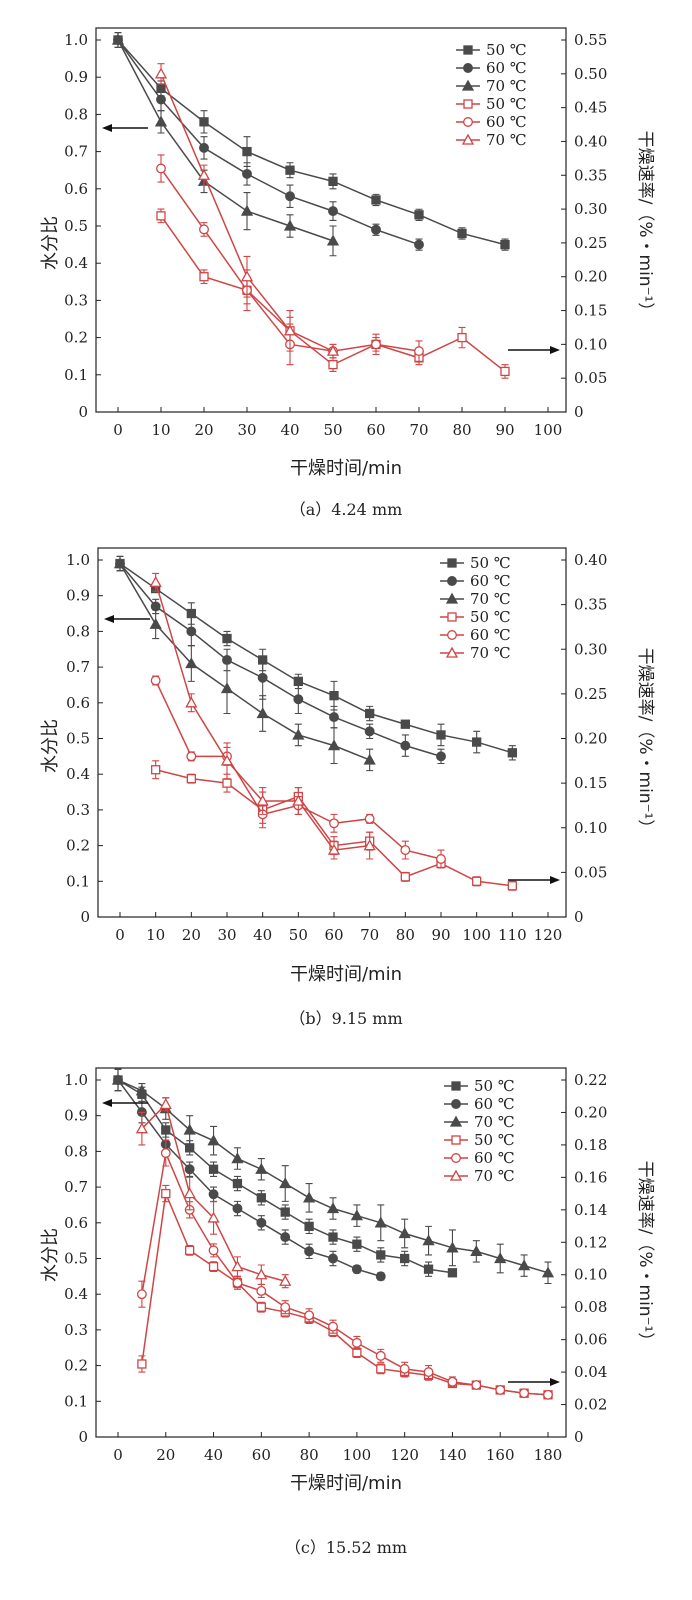 The image size is (692, 1600). Describe the element at coordinates (78, 774) in the screenshot. I see `y-tick-label: 0.4` at that location.